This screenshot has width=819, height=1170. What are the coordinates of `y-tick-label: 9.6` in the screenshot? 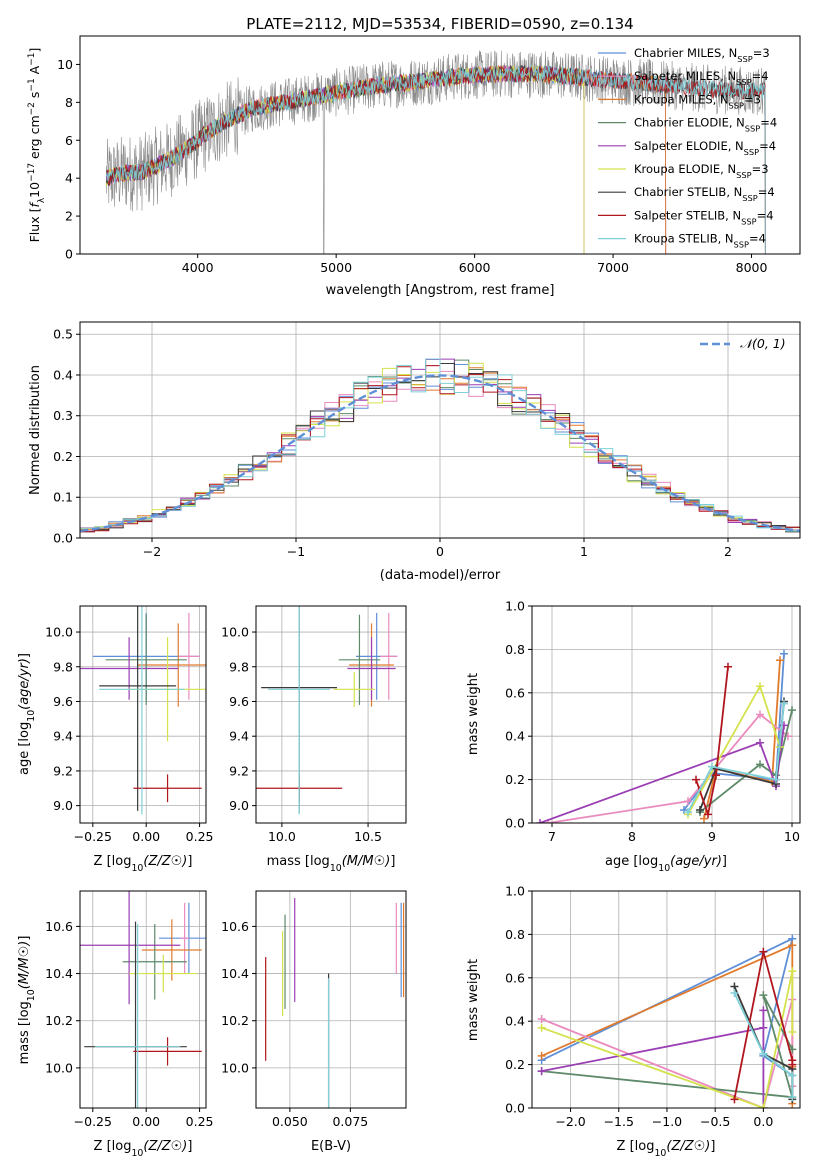 It's located at (239, 701).